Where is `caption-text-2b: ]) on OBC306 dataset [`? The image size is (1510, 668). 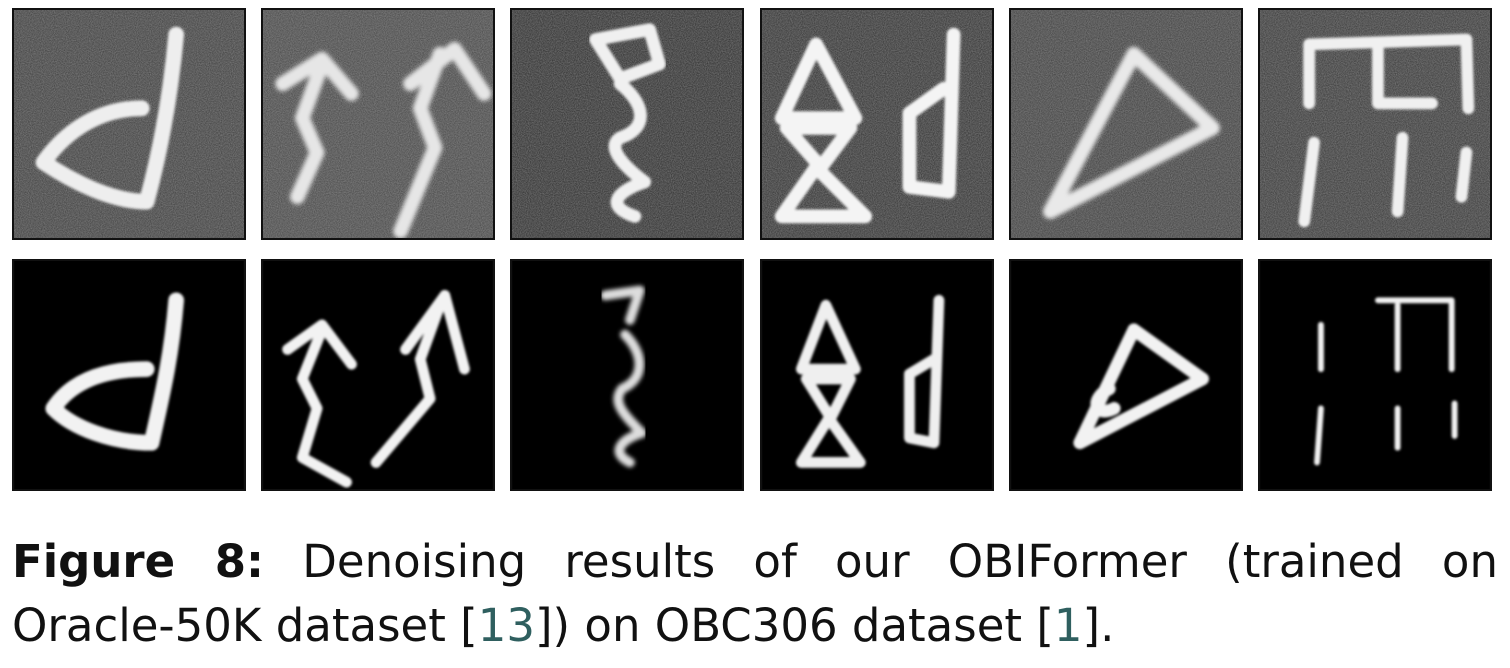 caption-text-2b: ]) on OBC306 dataset [ is located at coordinates (794, 625).